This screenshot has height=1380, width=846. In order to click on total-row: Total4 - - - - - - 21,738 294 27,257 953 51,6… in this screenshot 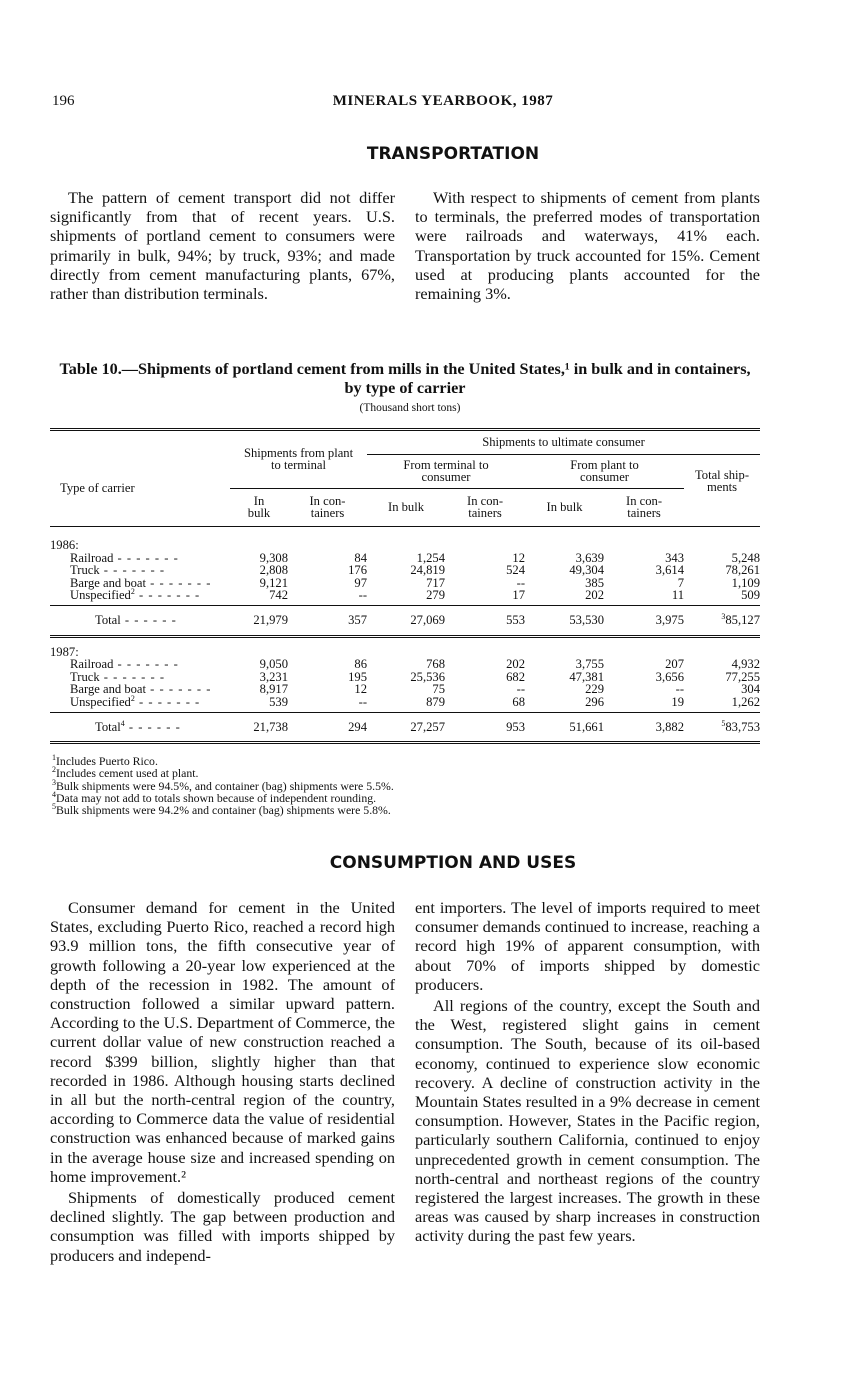, I will do `click(405, 728)`.